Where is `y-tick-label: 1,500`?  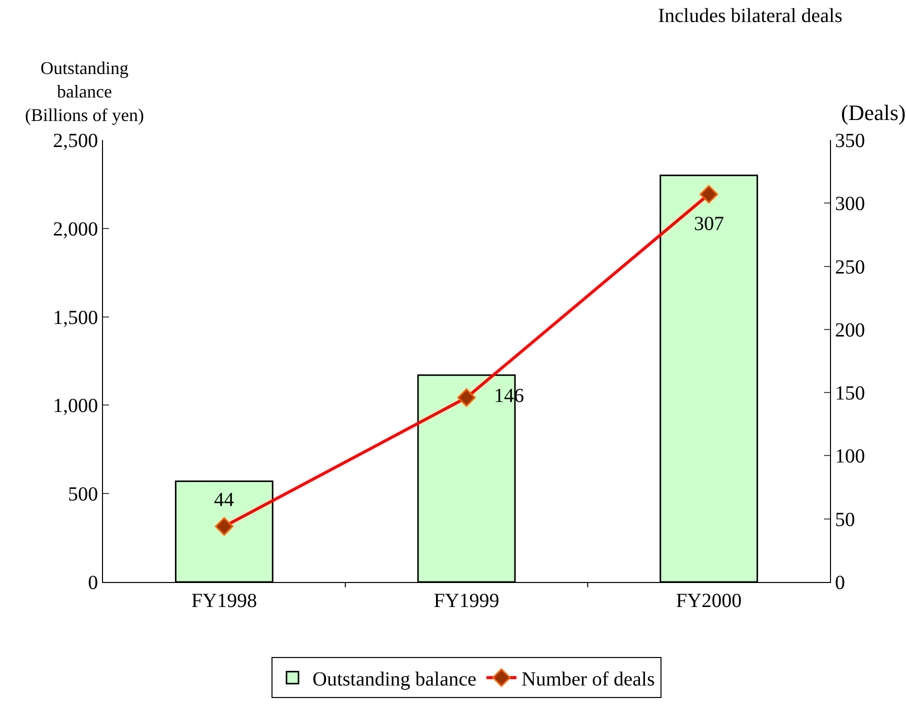 y-tick-label: 1,500 is located at coordinates (75, 317).